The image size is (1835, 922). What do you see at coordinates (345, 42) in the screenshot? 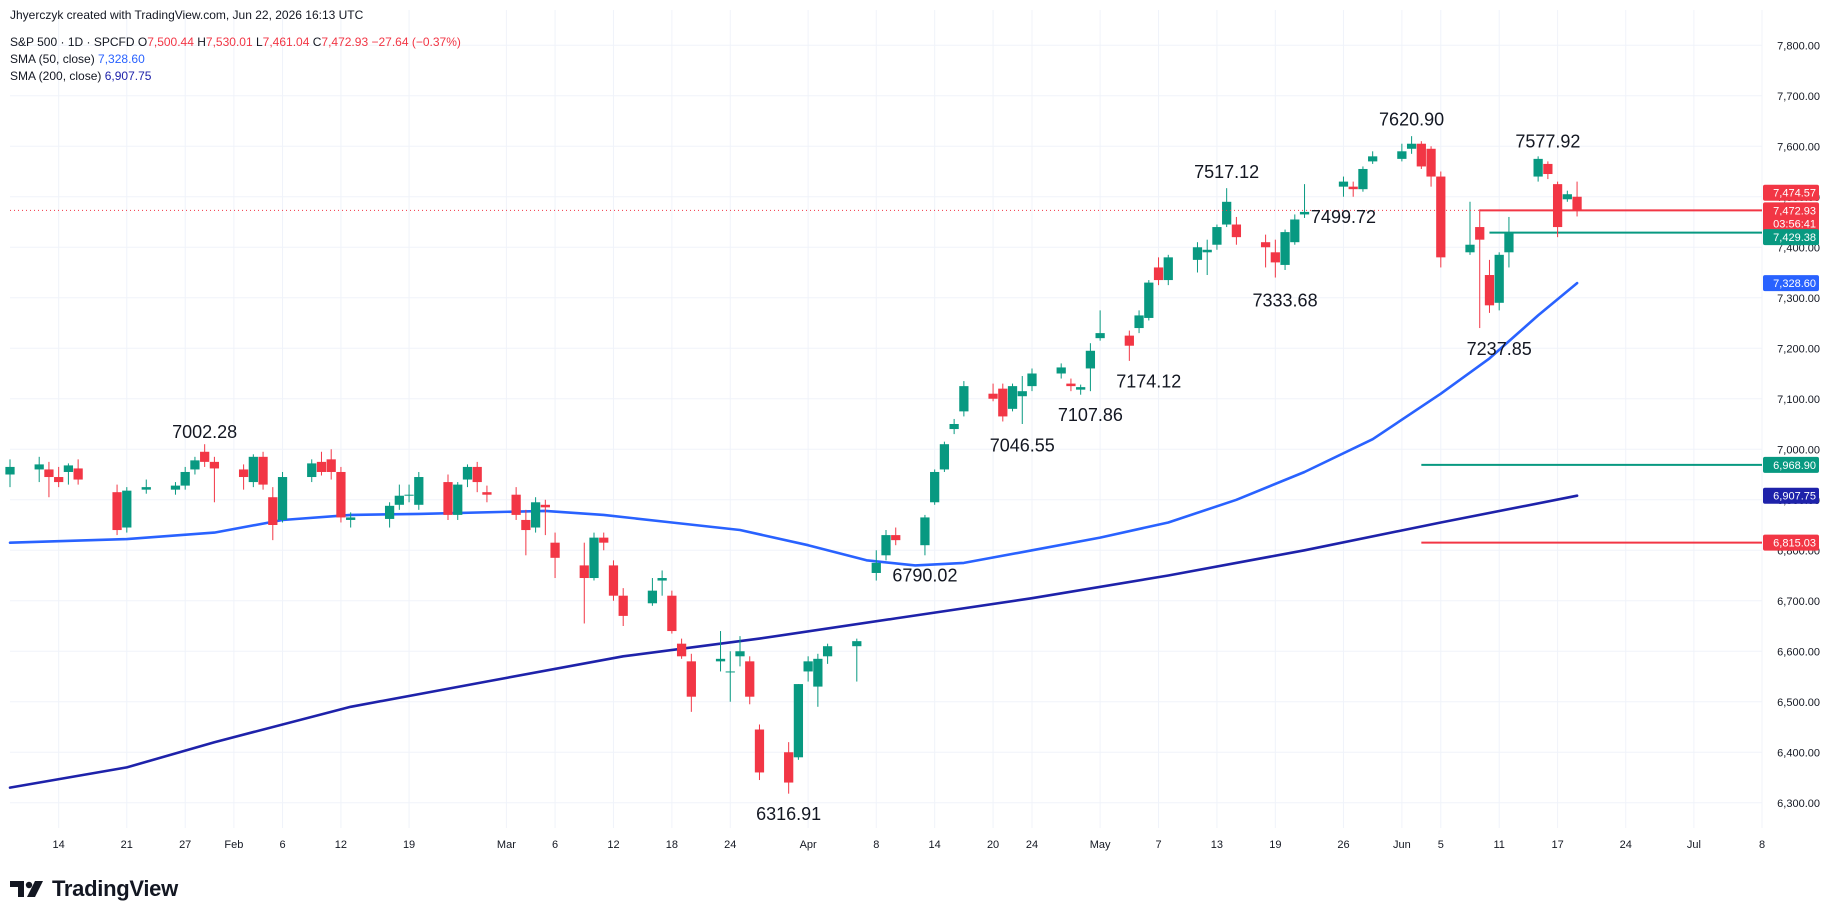
I see `close-value: 7,472.93` at bounding box center [345, 42].